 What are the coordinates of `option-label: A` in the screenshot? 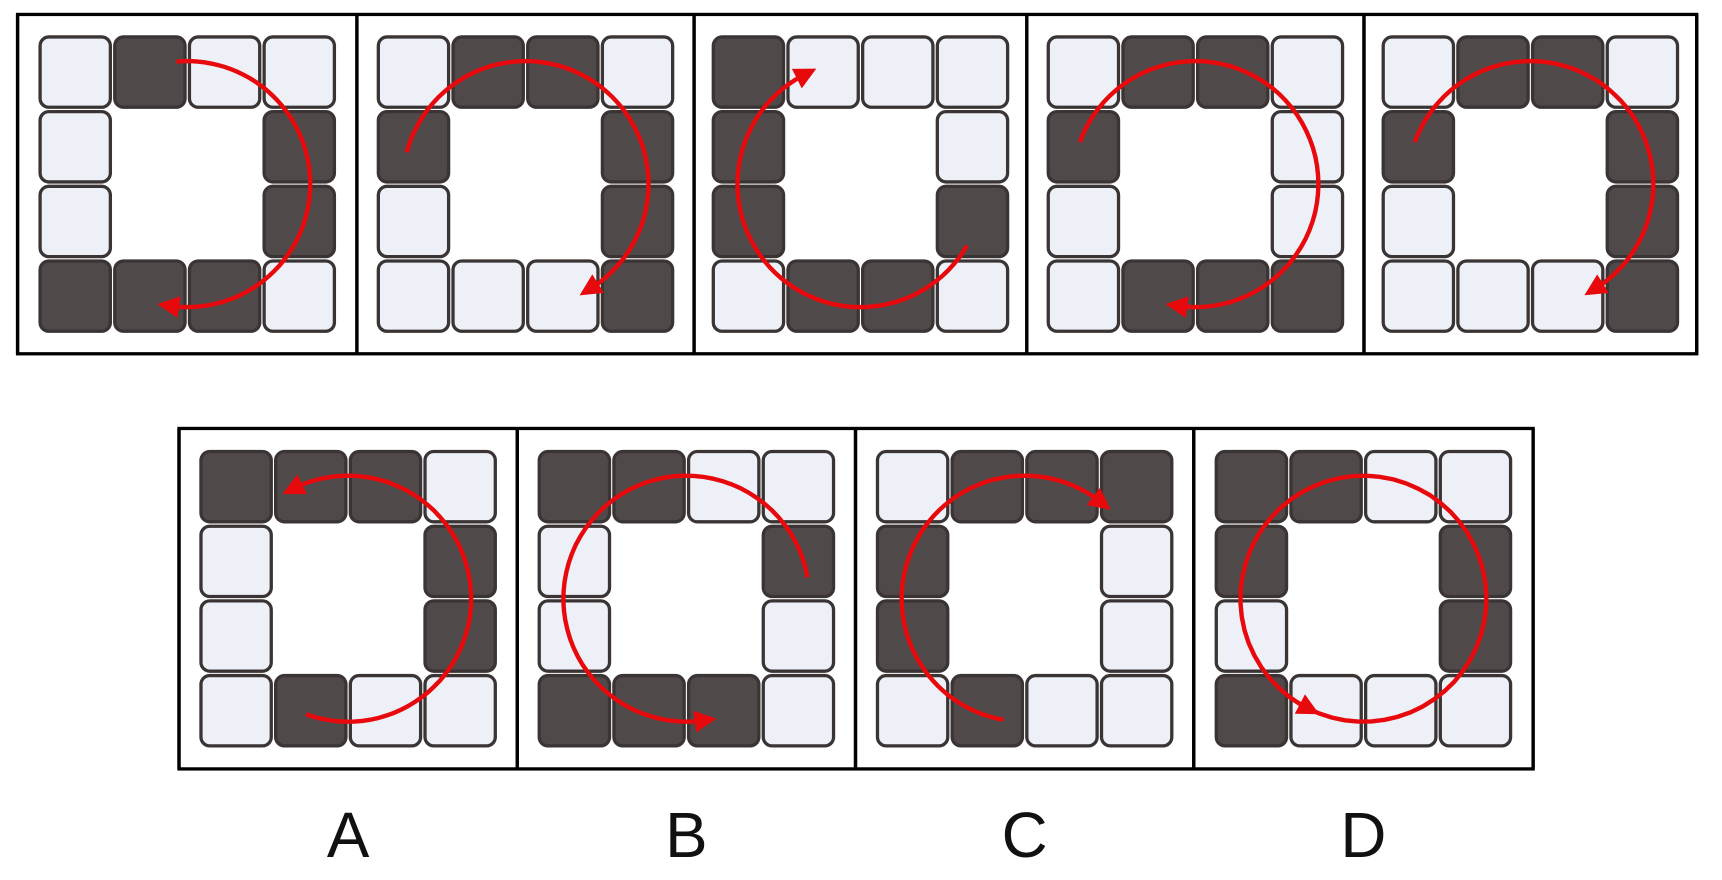 It's located at (348, 835).